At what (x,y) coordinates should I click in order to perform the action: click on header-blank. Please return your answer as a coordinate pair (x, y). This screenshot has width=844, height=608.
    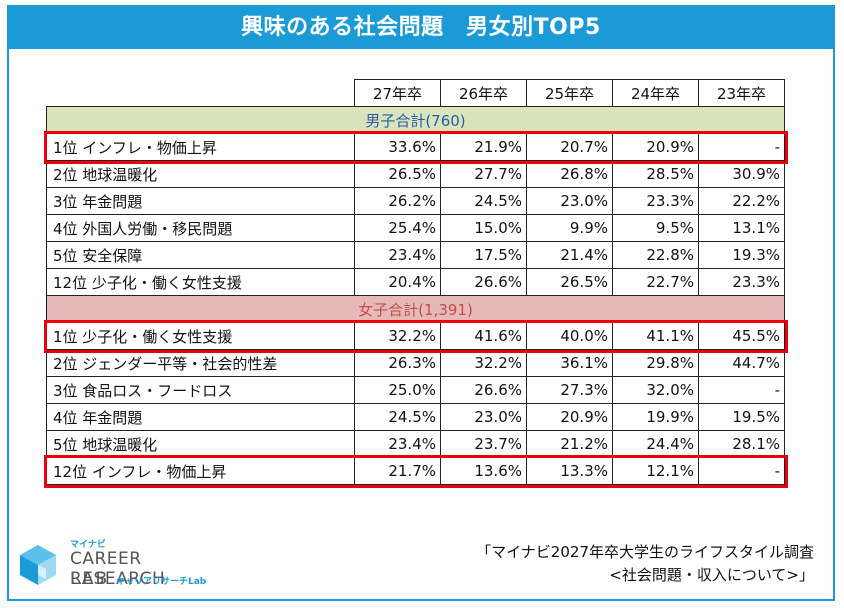
    Looking at the image, I should click on (201, 93).